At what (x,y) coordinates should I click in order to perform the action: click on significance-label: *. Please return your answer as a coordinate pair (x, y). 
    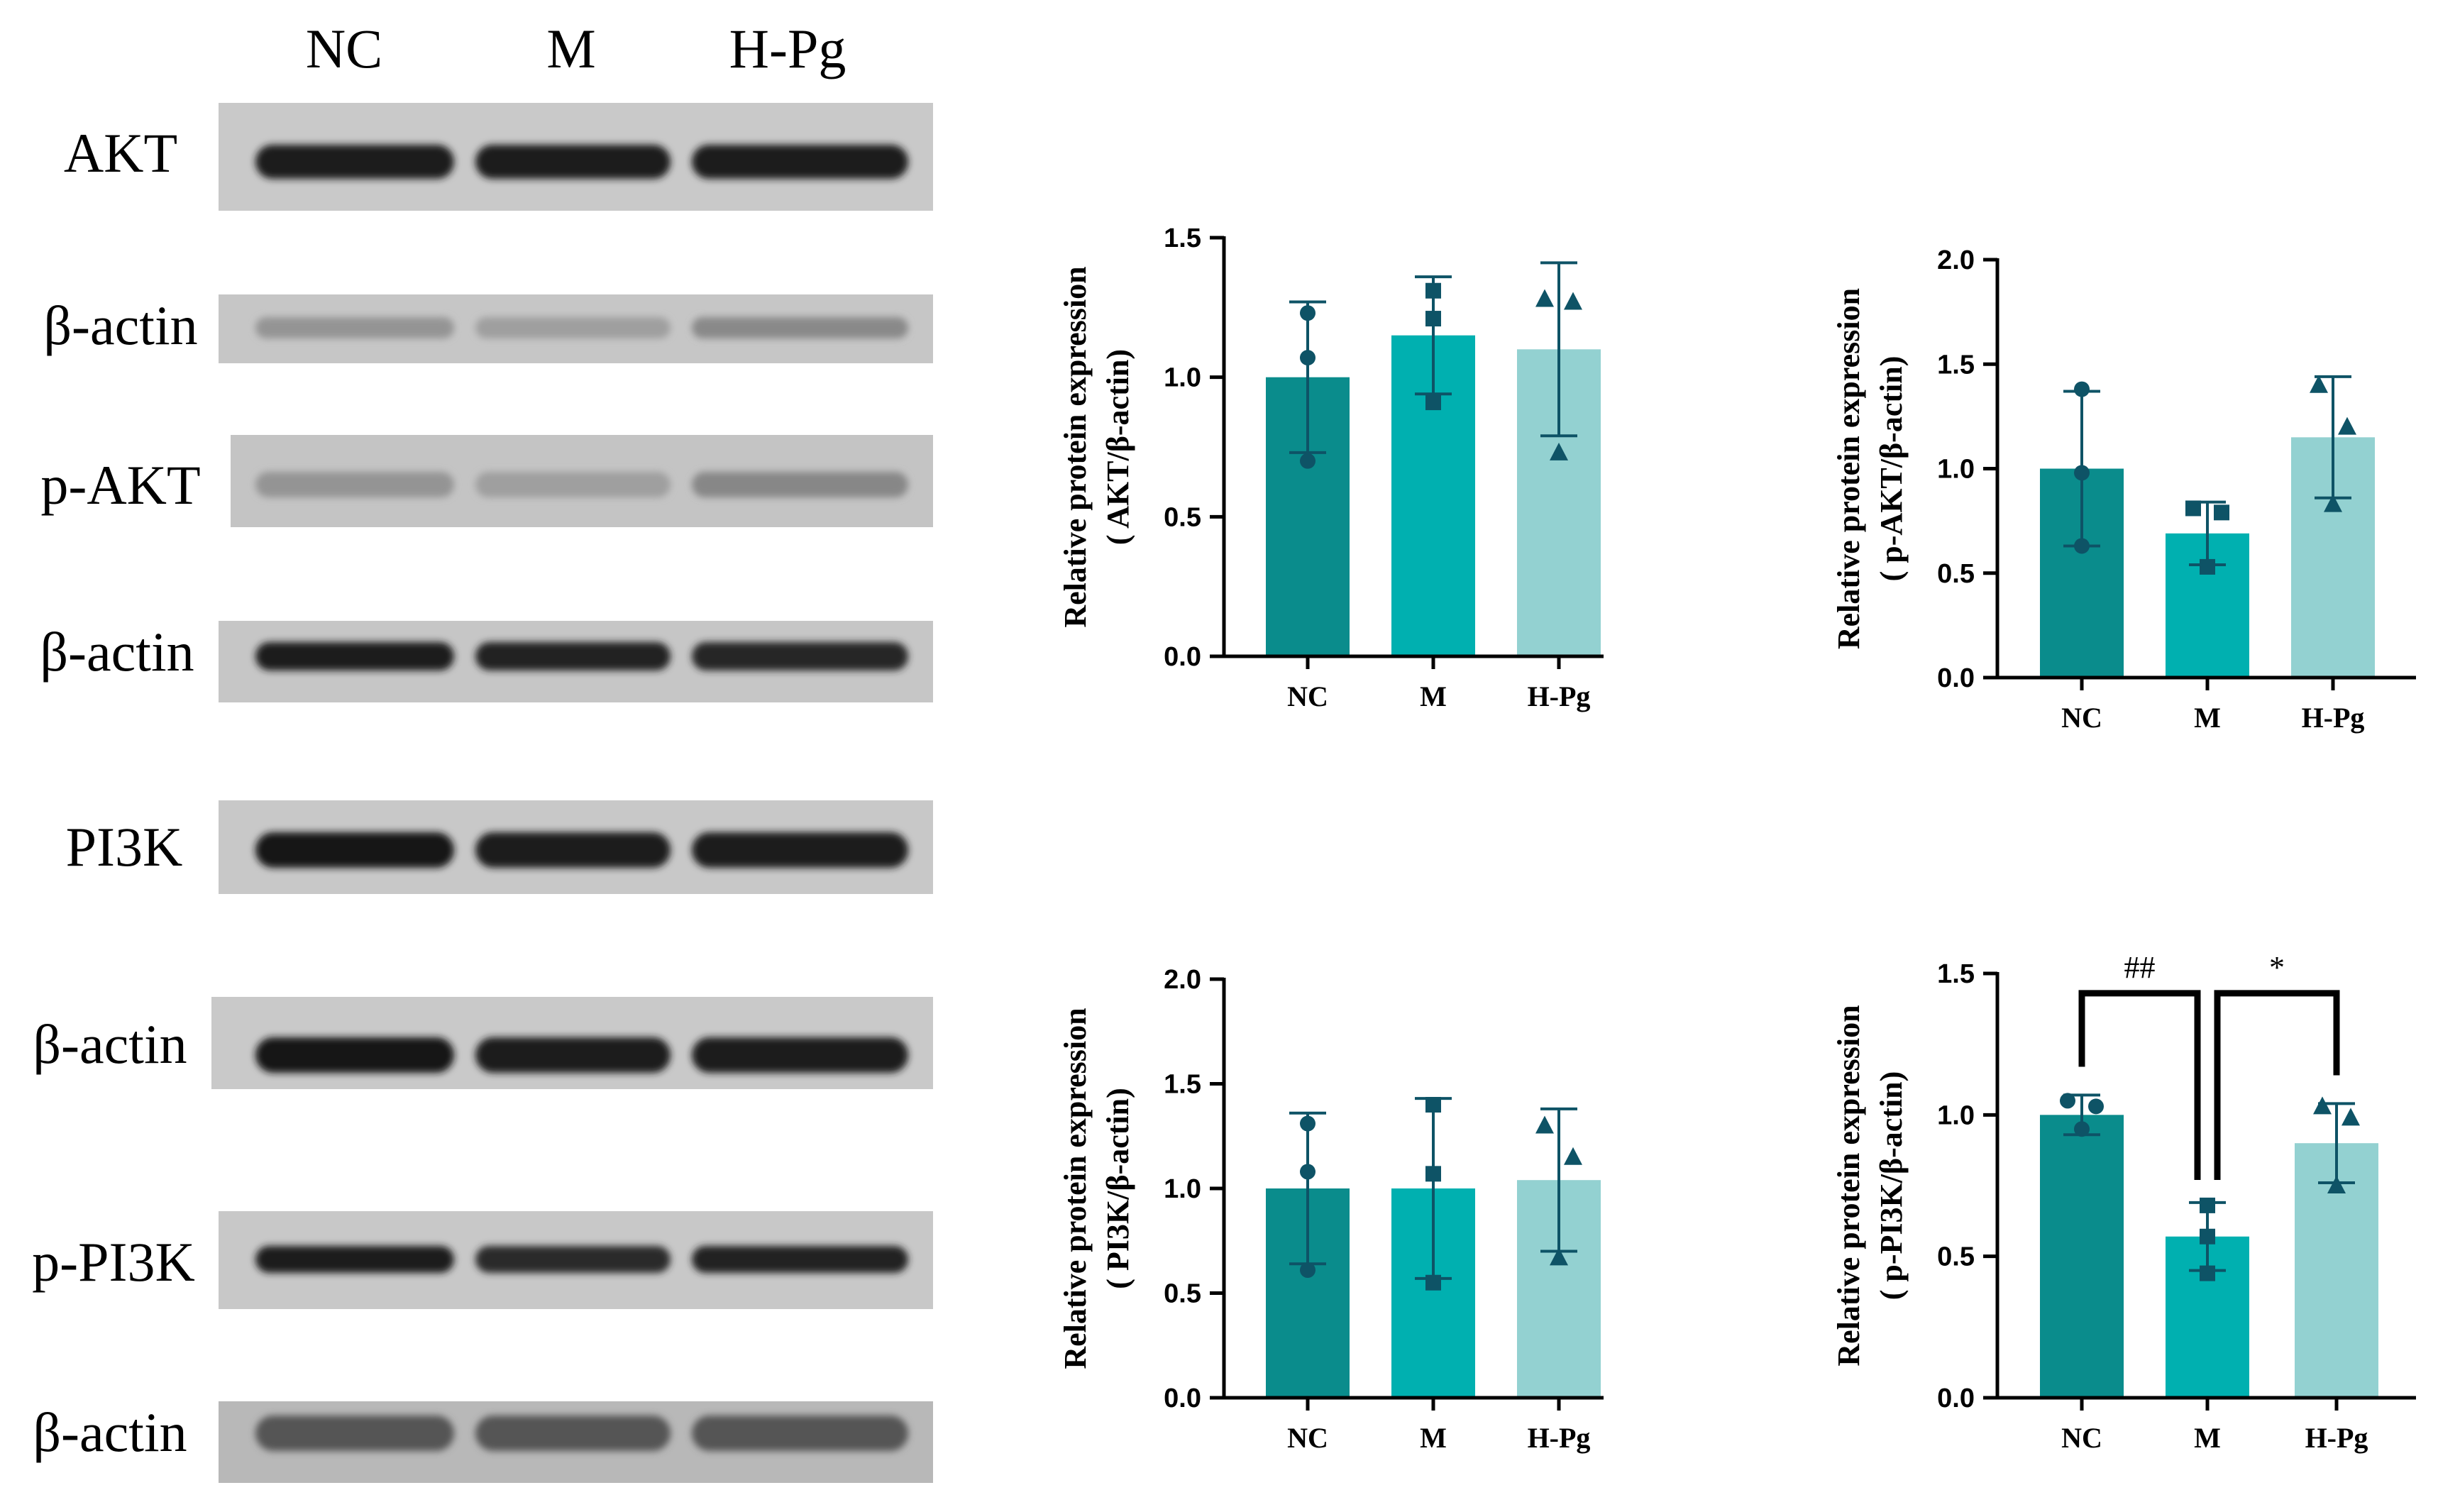
    Looking at the image, I should click on (2277, 968).